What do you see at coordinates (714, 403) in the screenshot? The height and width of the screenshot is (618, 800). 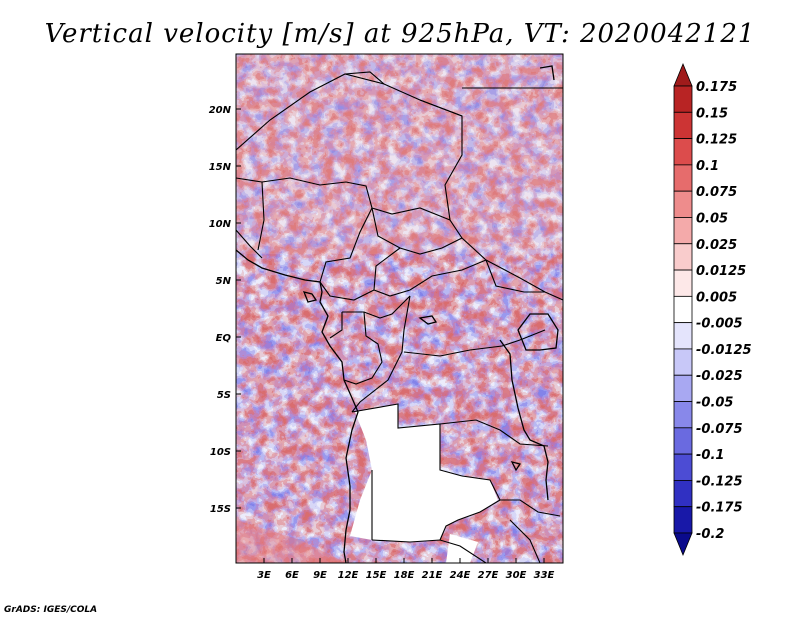 I see `colorbar-label: -0.05` at bounding box center [714, 403].